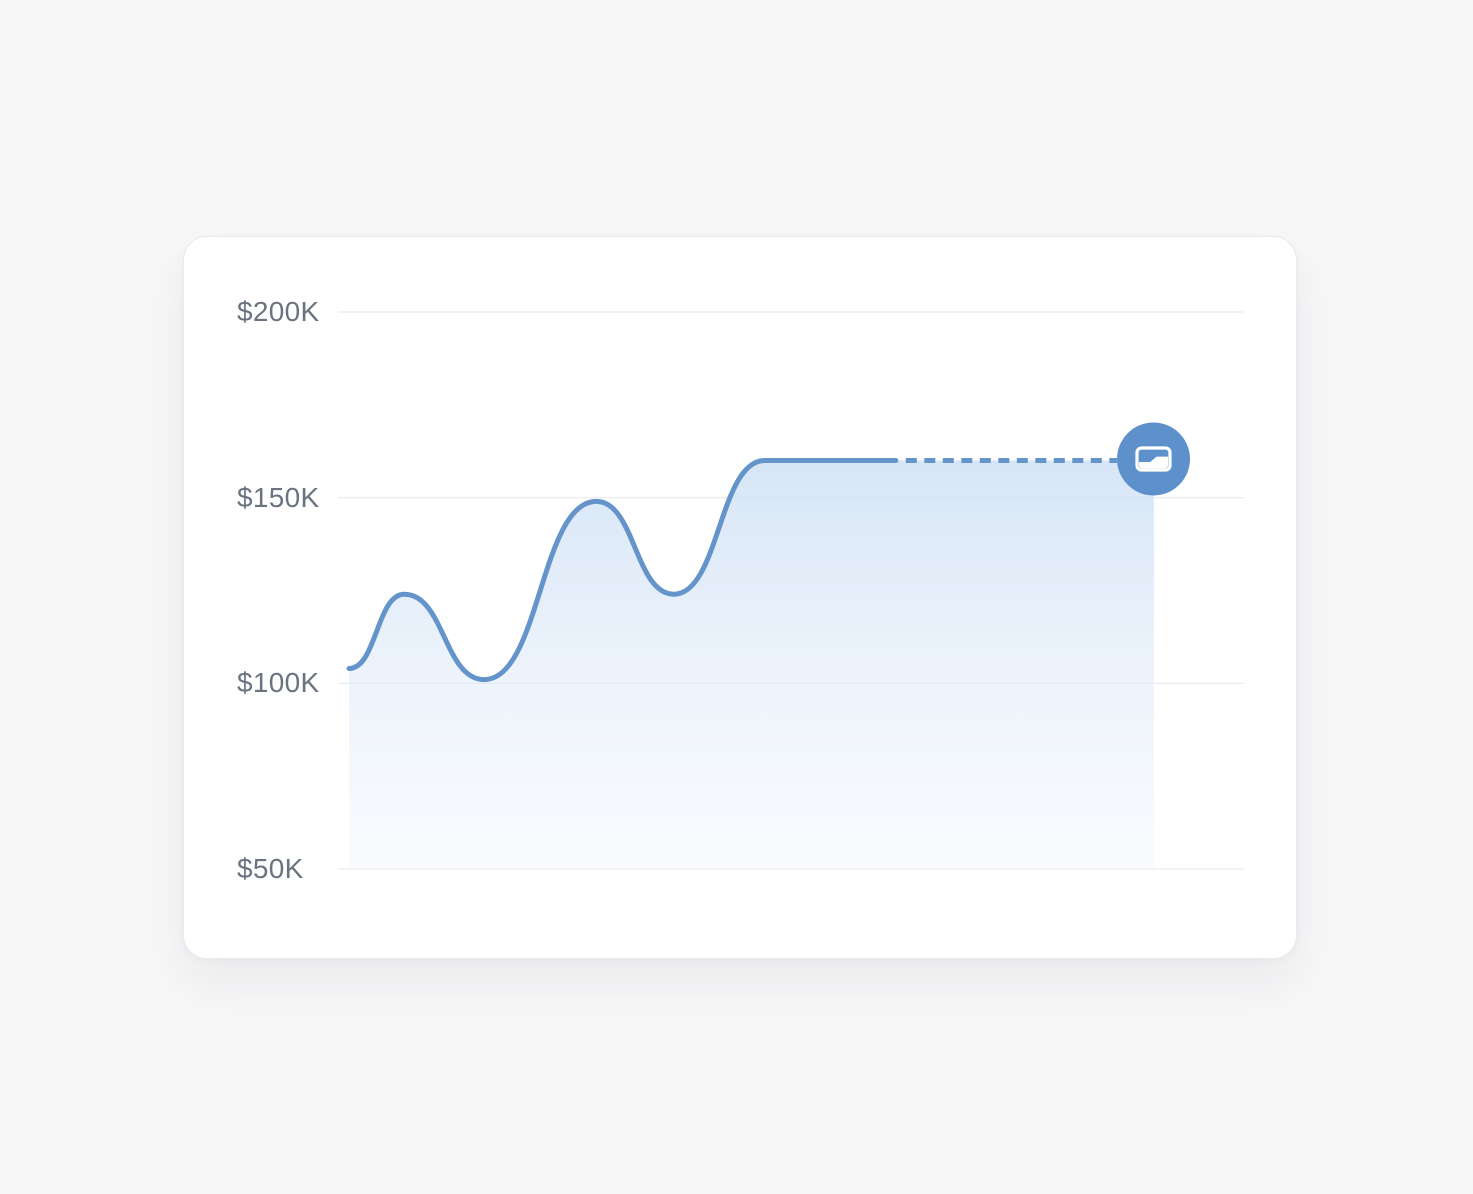 Image resolution: width=1473 pixels, height=1194 pixels. Describe the element at coordinates (270, 868) in the screenshot. I see `y-tick-50k: $50K` at that location.